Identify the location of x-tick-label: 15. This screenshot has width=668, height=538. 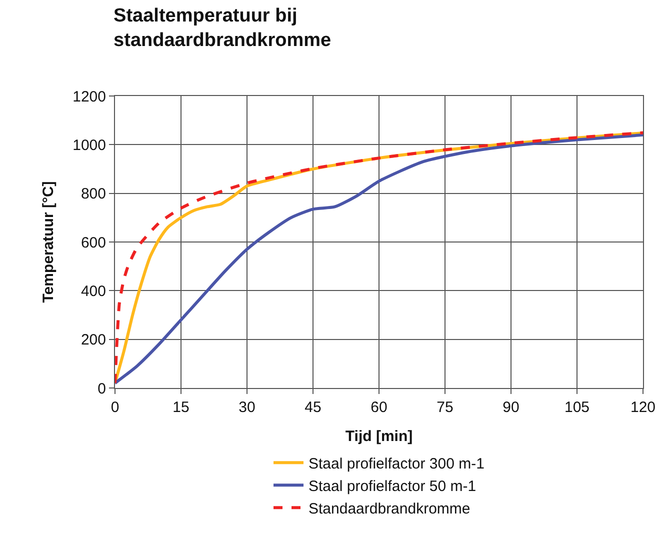
(181, 407).